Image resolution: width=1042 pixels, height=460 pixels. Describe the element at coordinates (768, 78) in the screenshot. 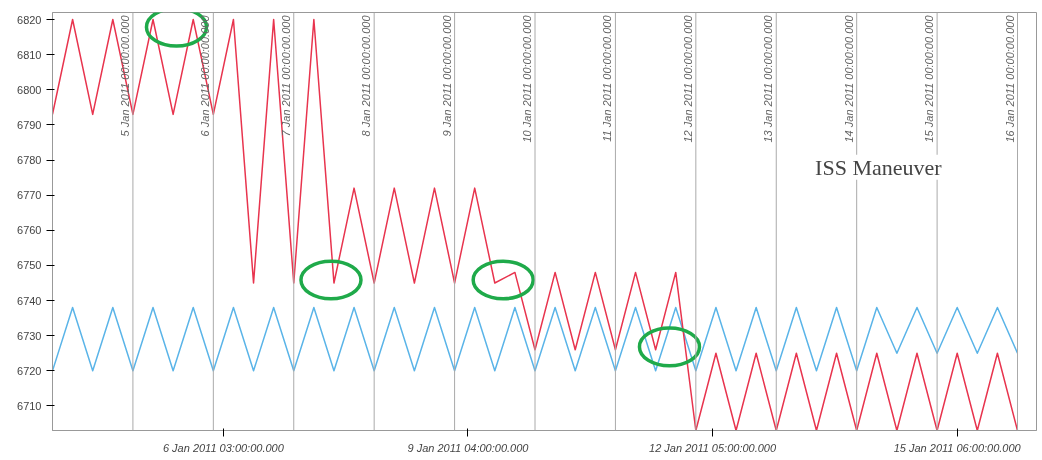

I see `ref-line-label: 13 Jan 2011 00:00:00.000` at that location.